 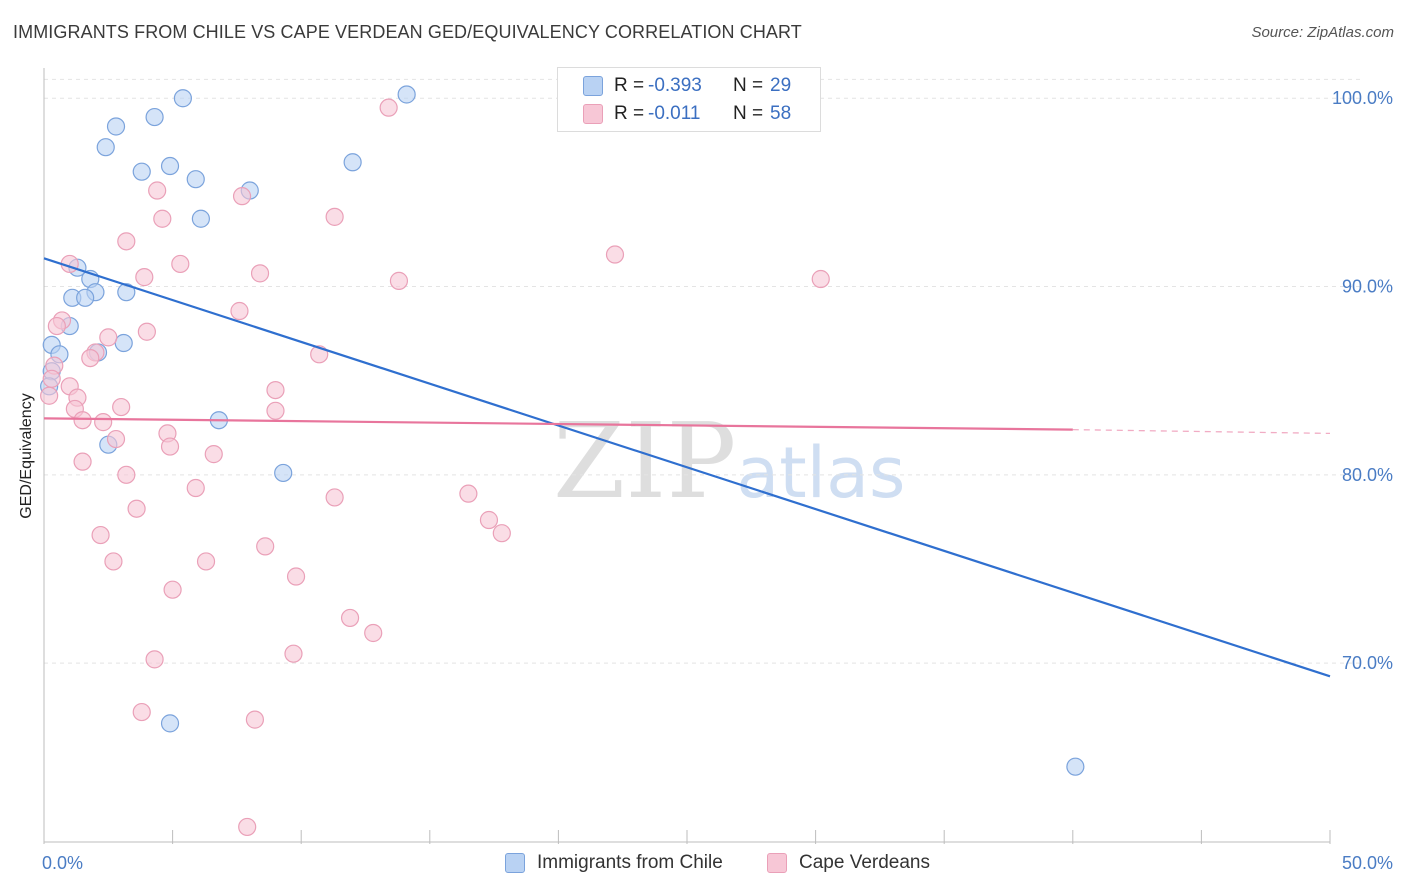 What do you see at coordinates (777, 863) in the screenshot?
I see `bottom-legend-swatch-capeverde` at bounding box center [777, 863].